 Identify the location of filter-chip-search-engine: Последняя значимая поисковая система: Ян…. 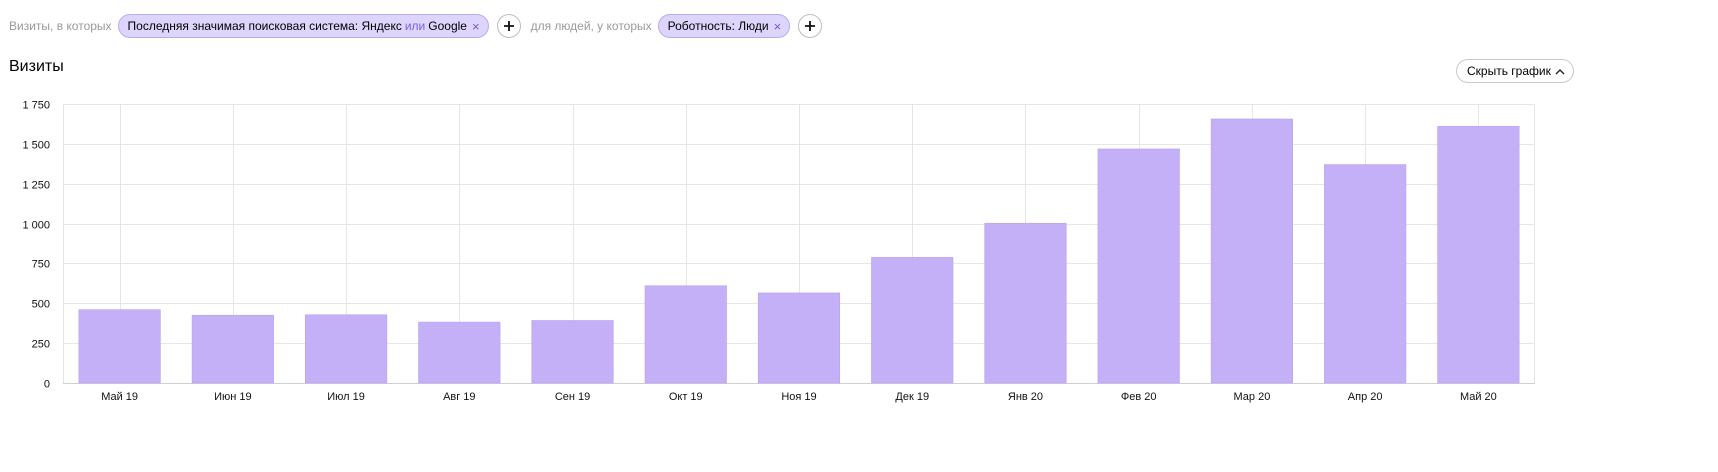
(303, 26).